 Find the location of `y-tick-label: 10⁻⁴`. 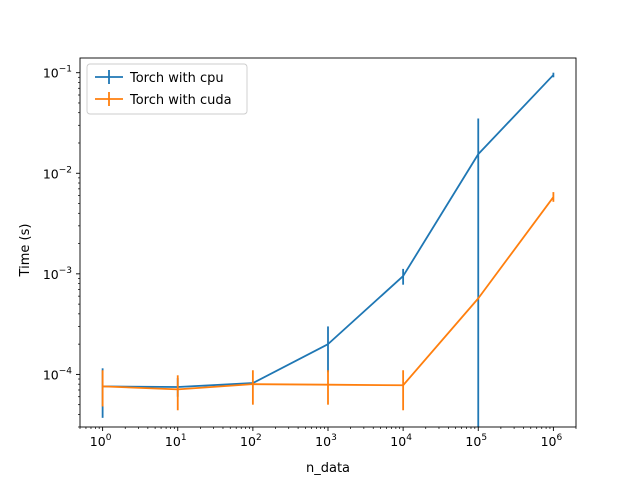

y-tick-label: 10⁻⁴ is located at coordinates (57, 374).